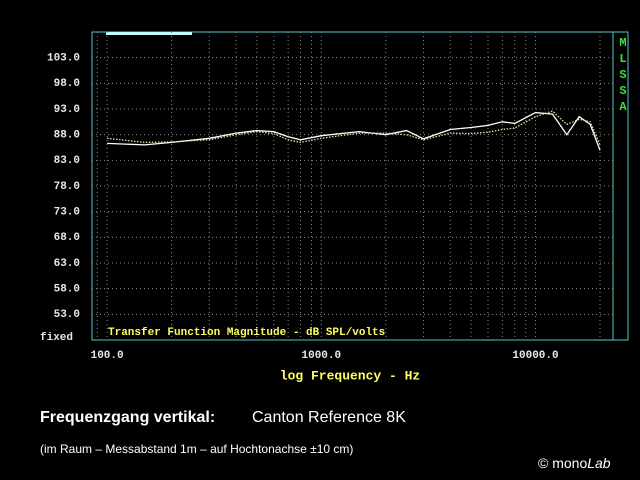 The width and height of the screenshot is (640, 480). I want to click on scale-label: fixed, so click(56, 338).